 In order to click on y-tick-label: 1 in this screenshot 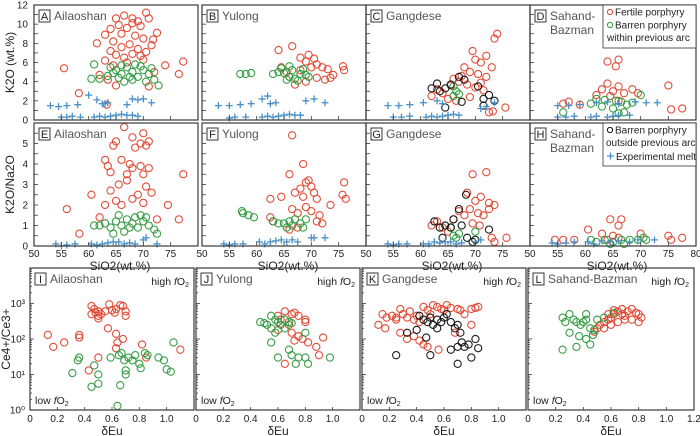, I will do `click(25, 226)`.